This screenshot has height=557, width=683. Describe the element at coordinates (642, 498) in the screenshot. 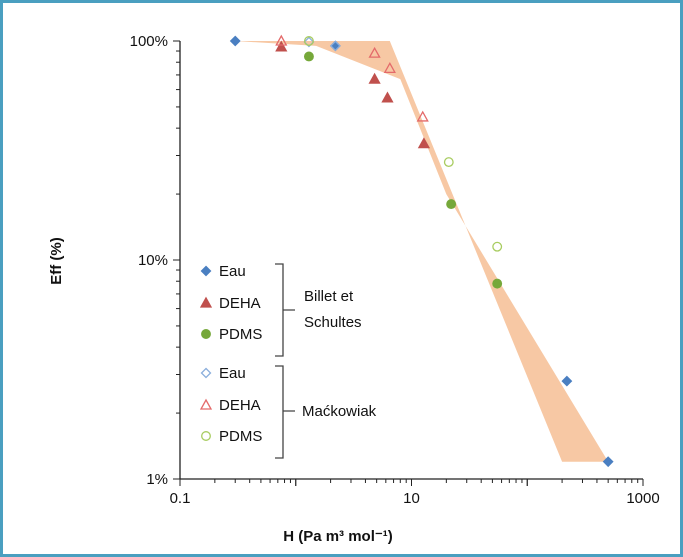

I see `x-tick-label: 1000` at that location.